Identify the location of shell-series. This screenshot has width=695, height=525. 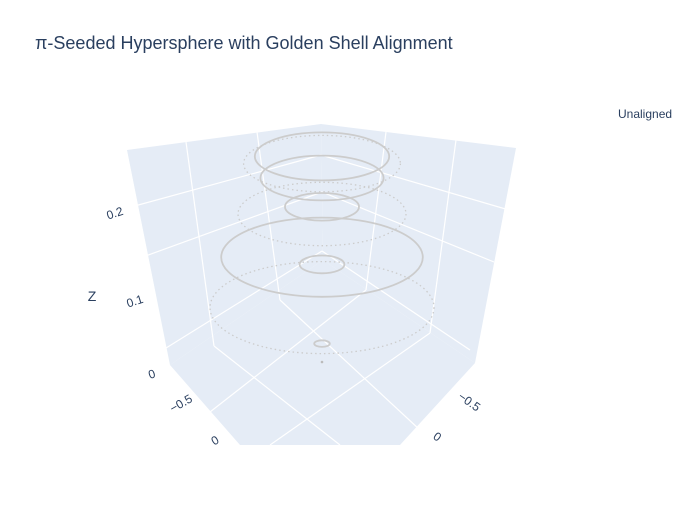
(322, 247).